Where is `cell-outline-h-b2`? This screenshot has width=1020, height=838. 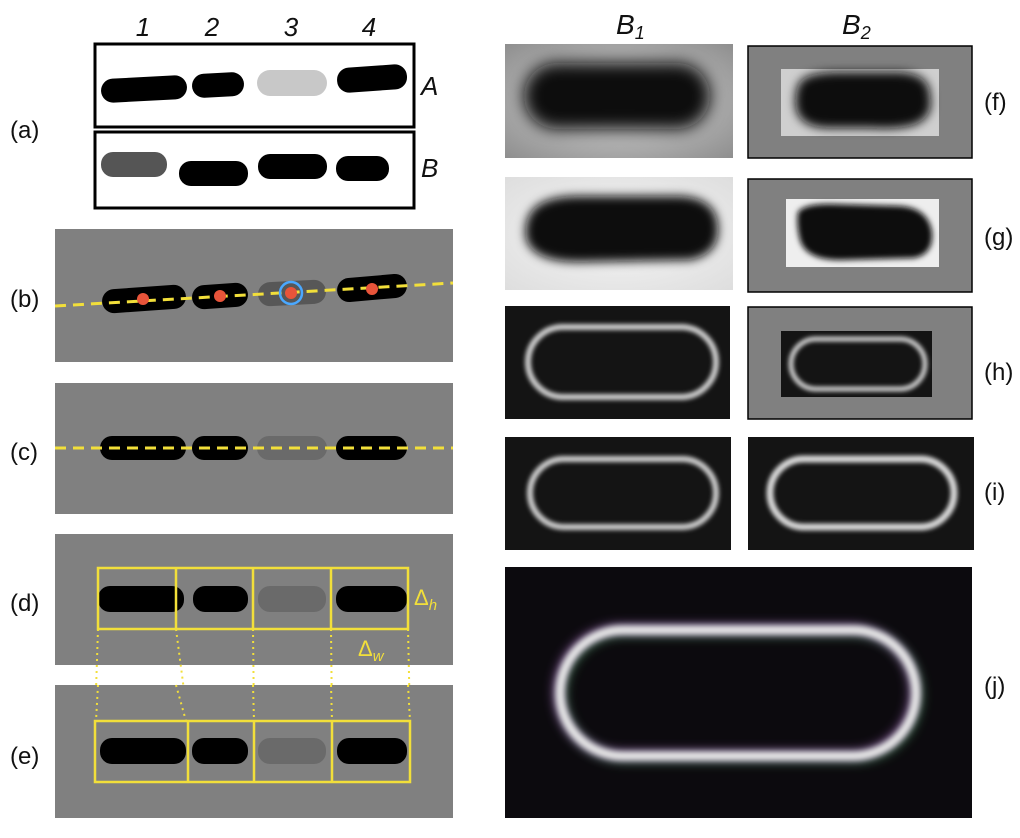 cell-outline-h-b2 is located at coordinates (858, 364).